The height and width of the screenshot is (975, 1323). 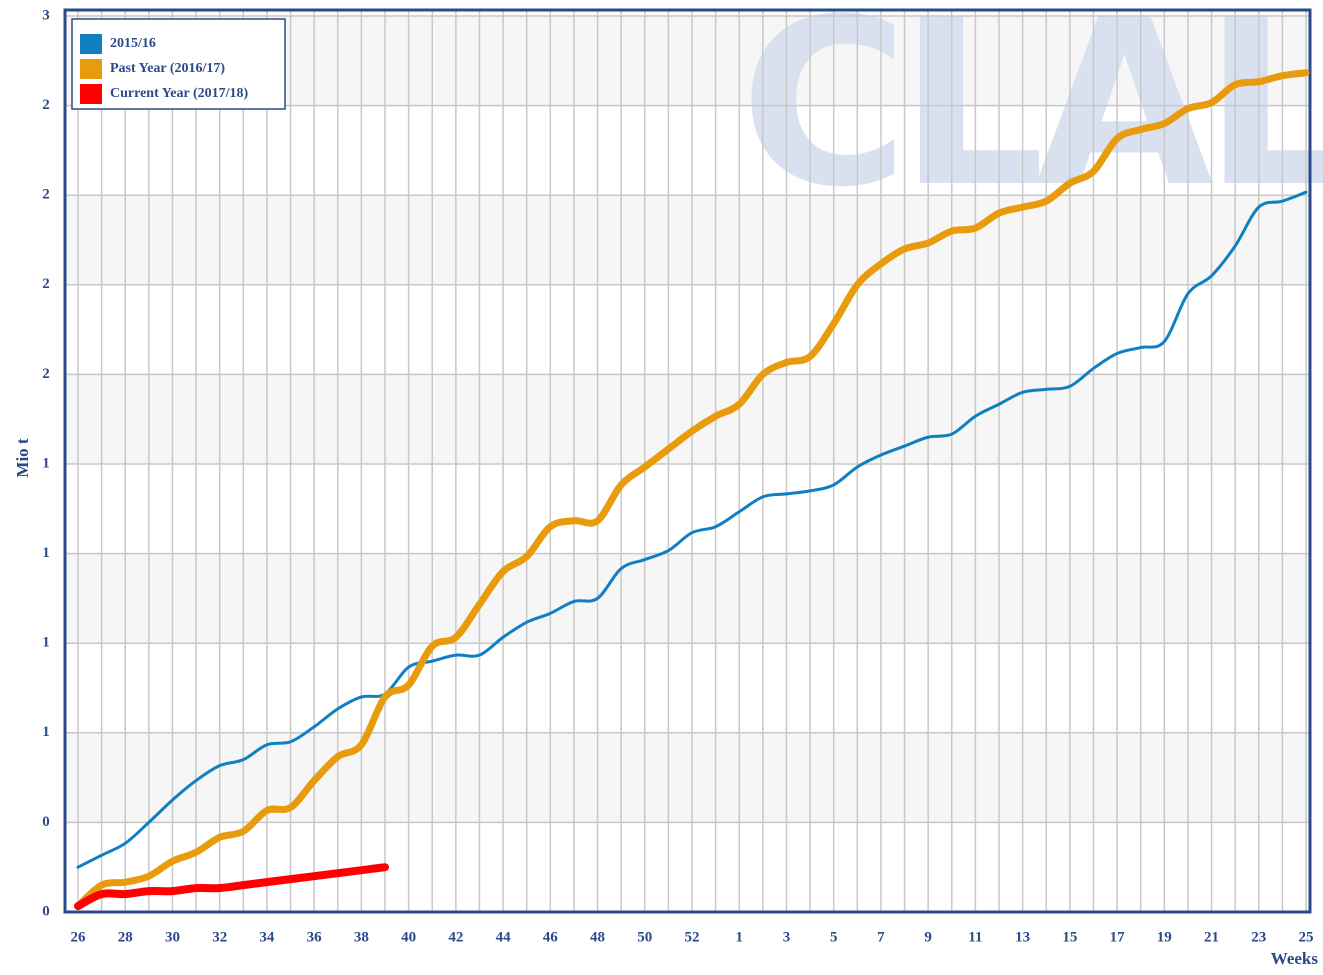 What do you see at coordinates (504, 937) in the screenshot?
I see `x-tick-label: 44` at bounding box center [504, 937].